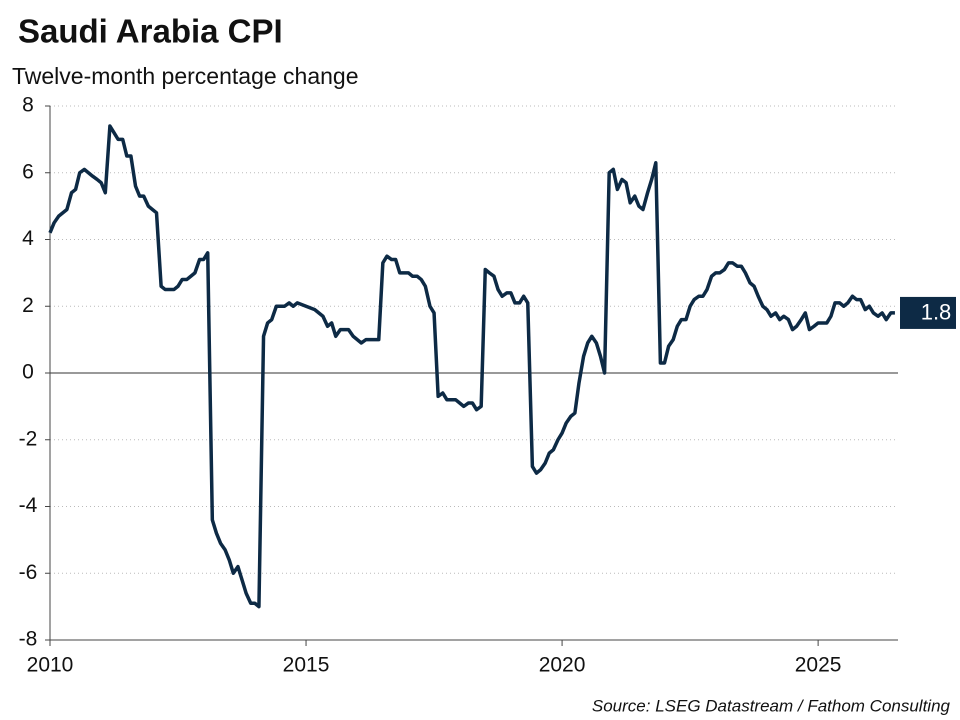 This screenshot has width=960, height=720. Describe the element at coordinates (28, 171) in the screenshot. I see `y-tick-label: 6` at that location.